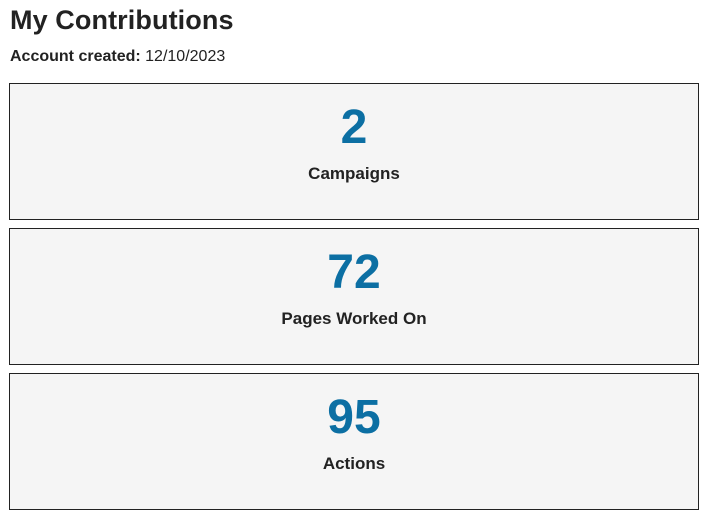 Image resolution: width=722 pixels, height=524 pixels. I want to click on stat-label-campaigns: Campaigns, so click(354, 173).